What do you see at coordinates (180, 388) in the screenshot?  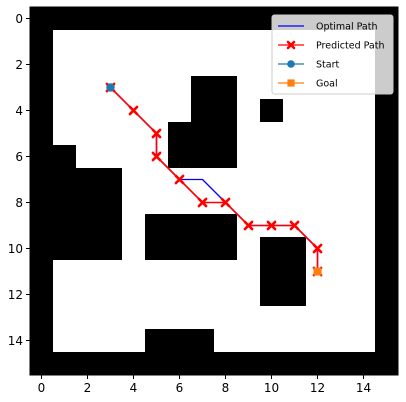 I see `x-tick-label: 6` at bounding box center [180, 388].